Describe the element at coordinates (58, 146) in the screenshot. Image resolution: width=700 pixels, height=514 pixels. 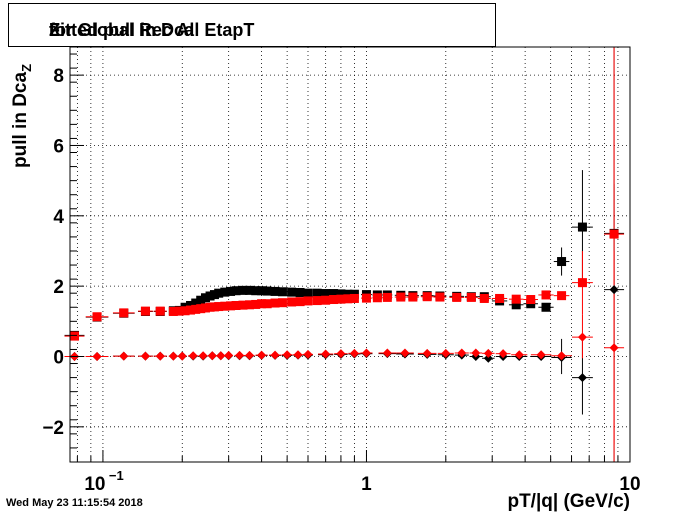
I see `y-tick-label: 6` at that location.